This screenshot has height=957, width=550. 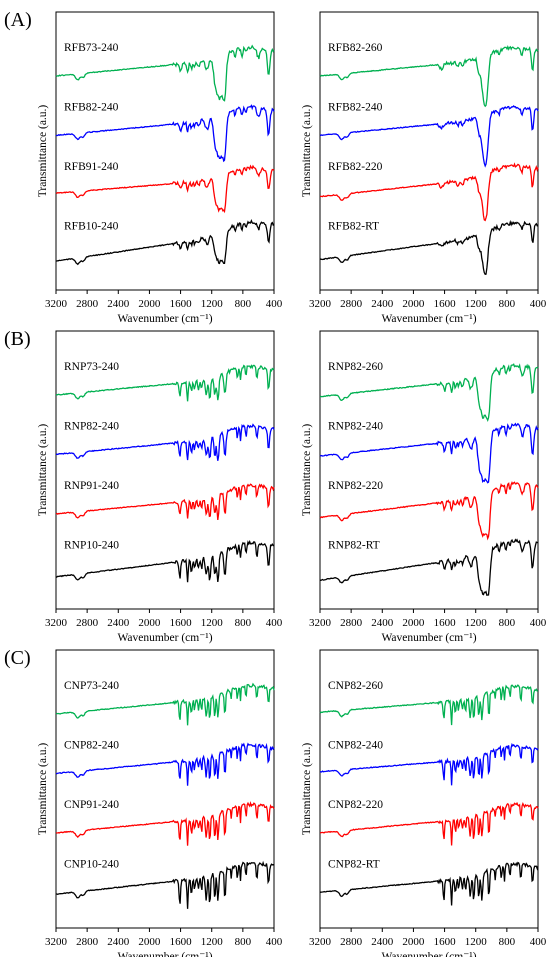 I want to click on series-label: RFB82-220, so click(x=355, y=167).